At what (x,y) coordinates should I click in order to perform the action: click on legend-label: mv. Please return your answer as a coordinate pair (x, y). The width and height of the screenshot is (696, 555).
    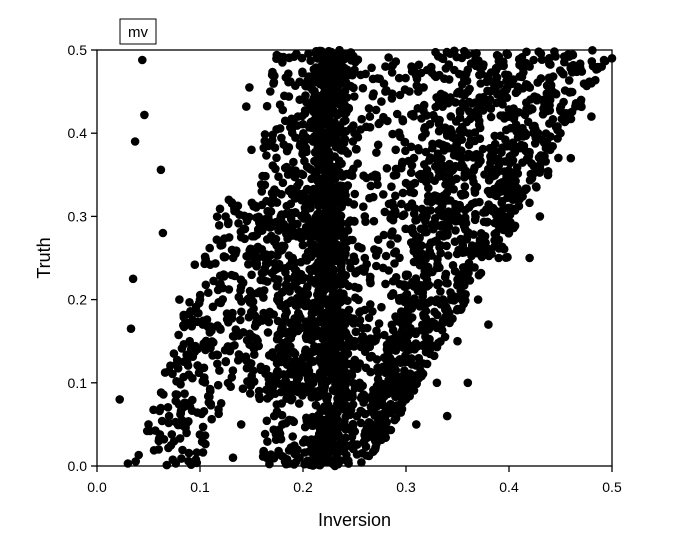
    Looking at the image, I should click on (138, 32).